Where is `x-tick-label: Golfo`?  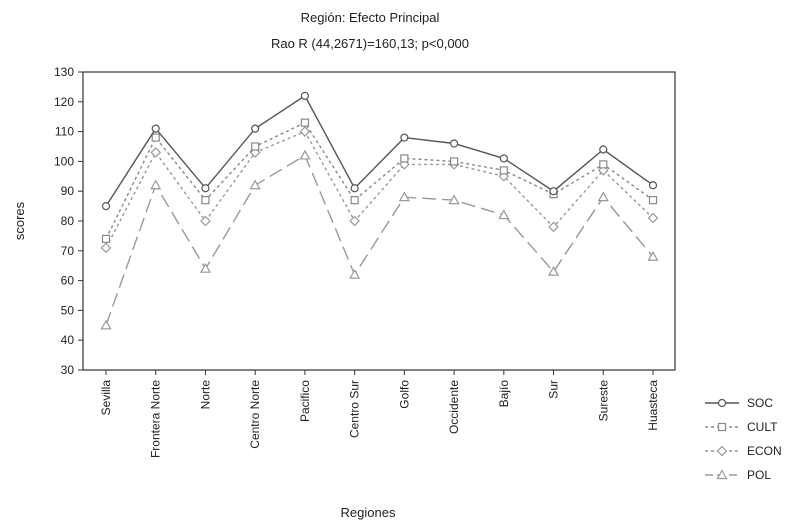 x-tick-label: Golfo is located at coordinates (404, 394).